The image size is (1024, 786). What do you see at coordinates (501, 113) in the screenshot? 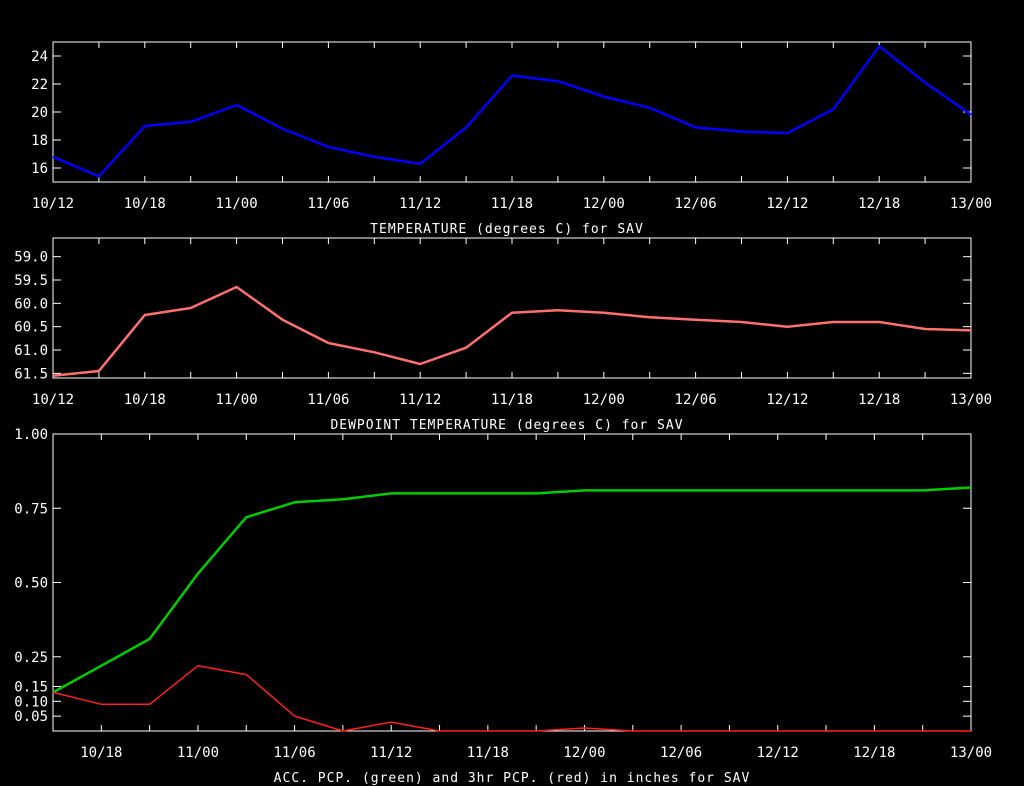
I see `temperature-y-ticks: 16 18 20 22 24` at bounding box center [501, 113].